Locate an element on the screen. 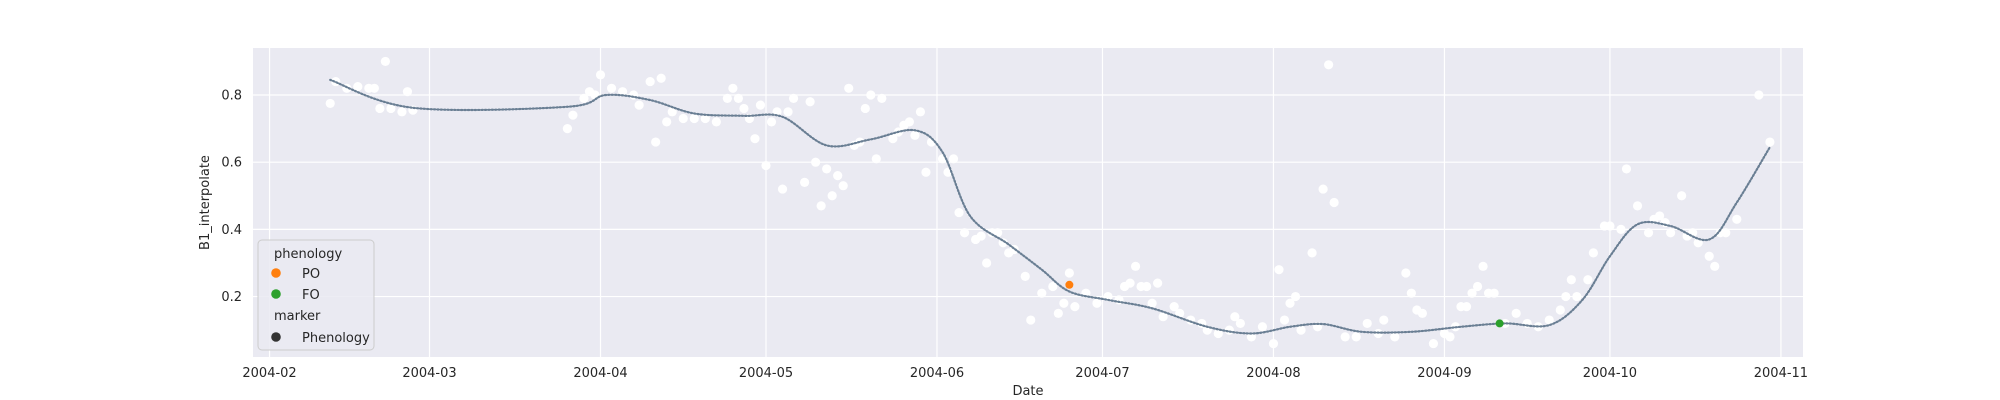 The image size is (2000, 400). y-axis-label: B1_interpolate is located at coordinates (205, 202).